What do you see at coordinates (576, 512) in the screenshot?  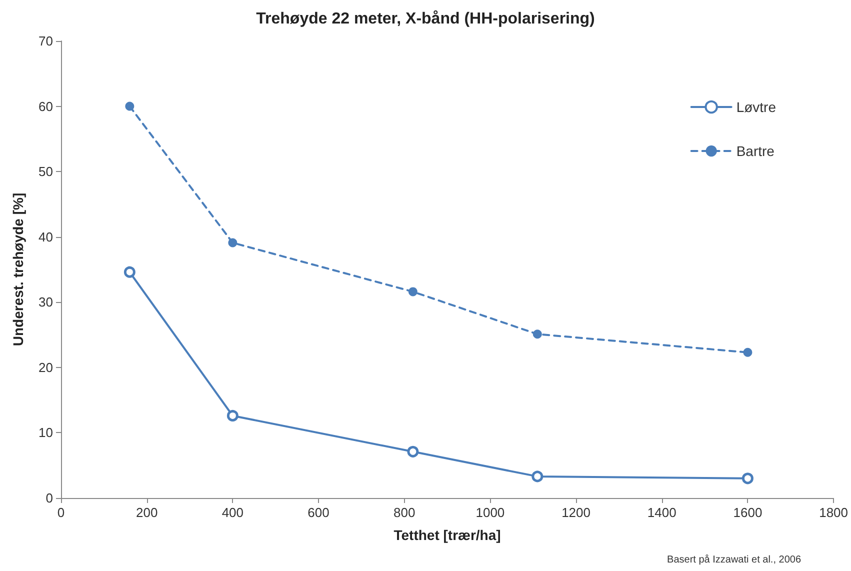 I see `x-tick-label: 1200` at bounding box center [576, 512].